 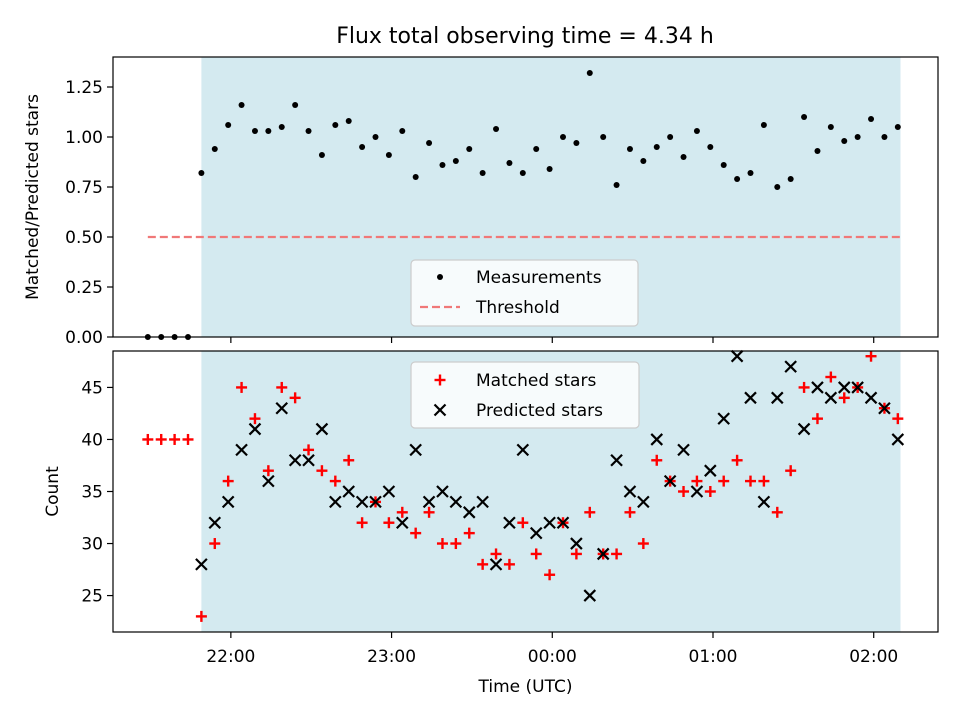 What do you see at coordinates (53, 491) in the screenshot?
I see `bottom-y-axis-label: Count` at bounding box center [53, 491].